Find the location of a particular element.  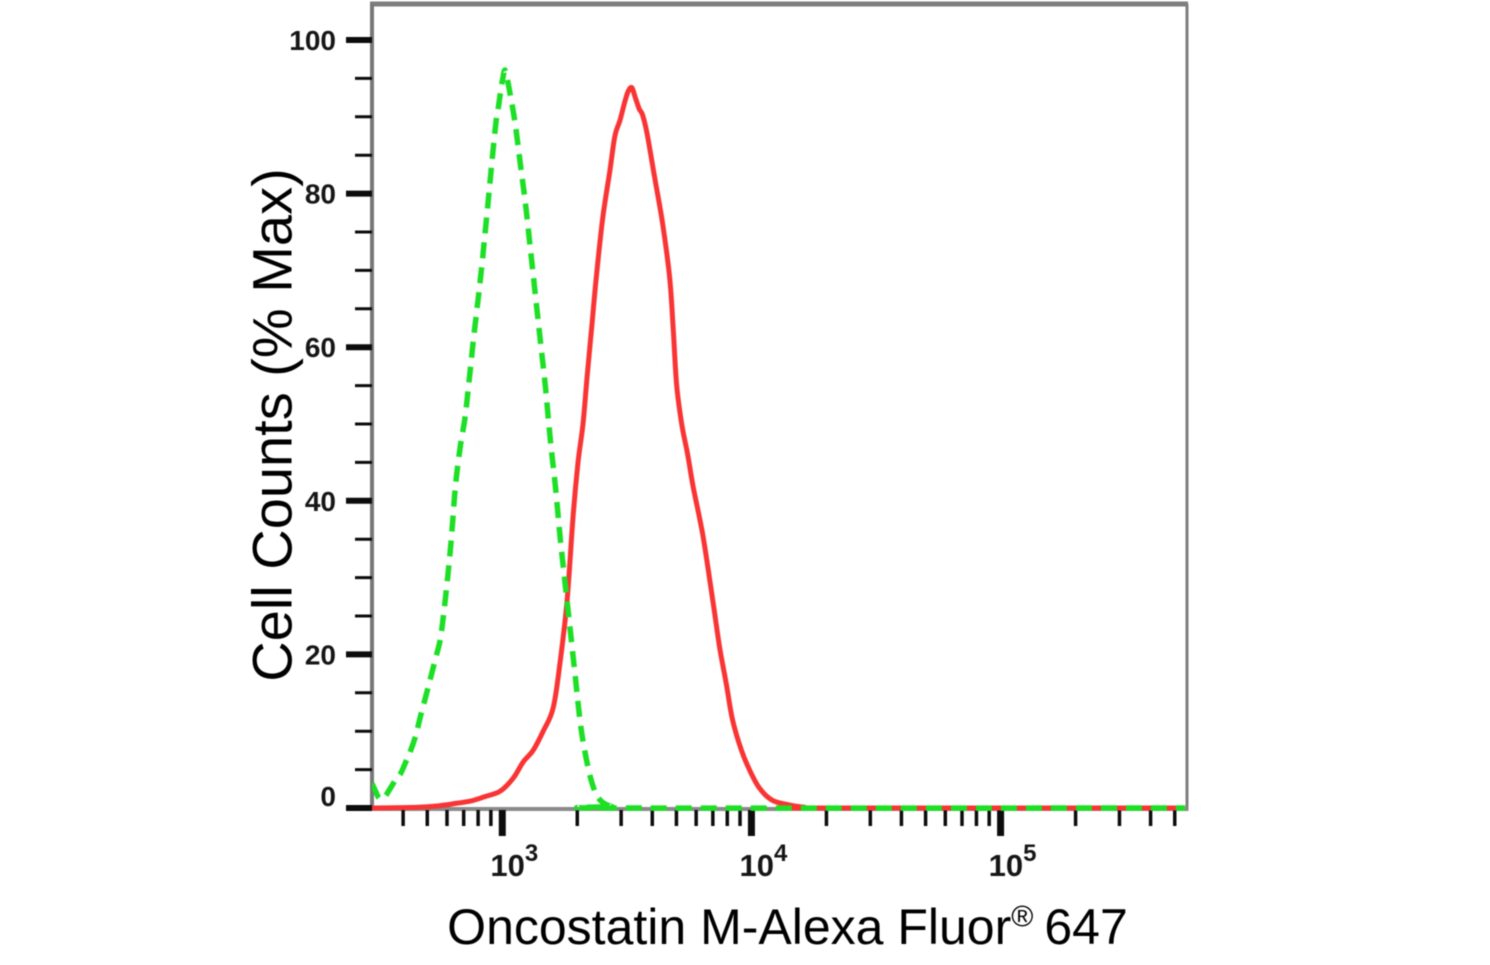

y-tick-label: 0 is located at coordinates (328, 796).